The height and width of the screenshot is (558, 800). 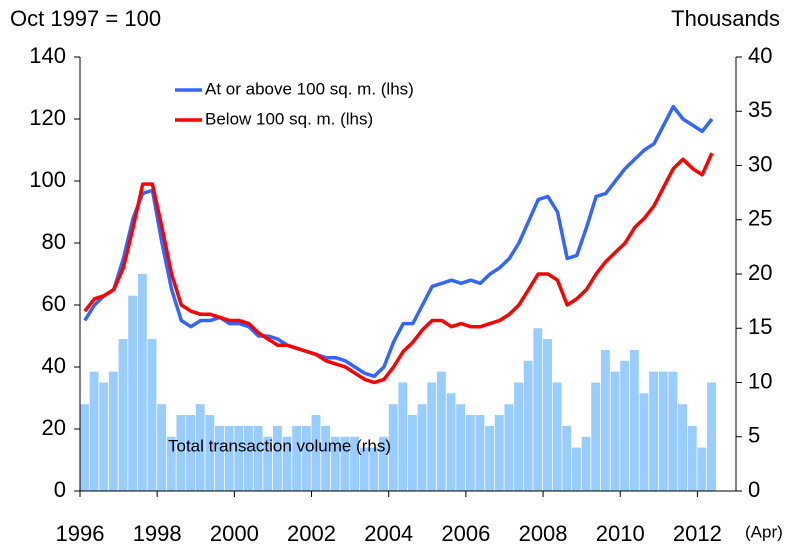 I want to click on y-tick-label: 140, so click(x=47, y=55).